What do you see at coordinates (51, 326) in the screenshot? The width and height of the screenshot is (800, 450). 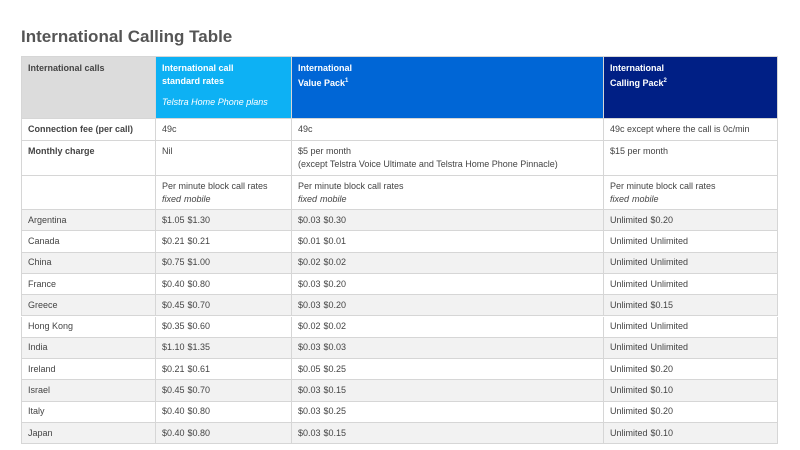 I see `country-name: Hong Kong` at bounding box center [51, 326].